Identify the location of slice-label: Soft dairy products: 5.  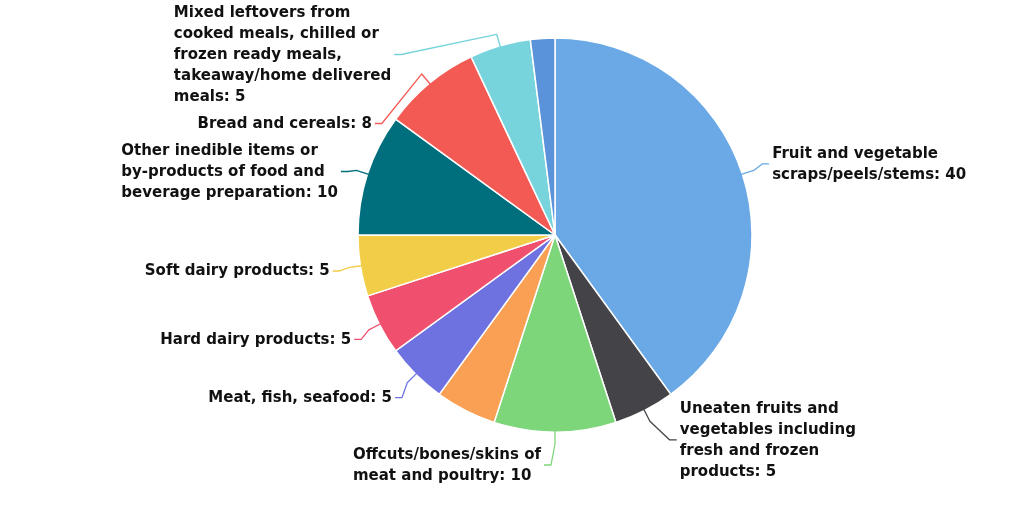
(237, 270).